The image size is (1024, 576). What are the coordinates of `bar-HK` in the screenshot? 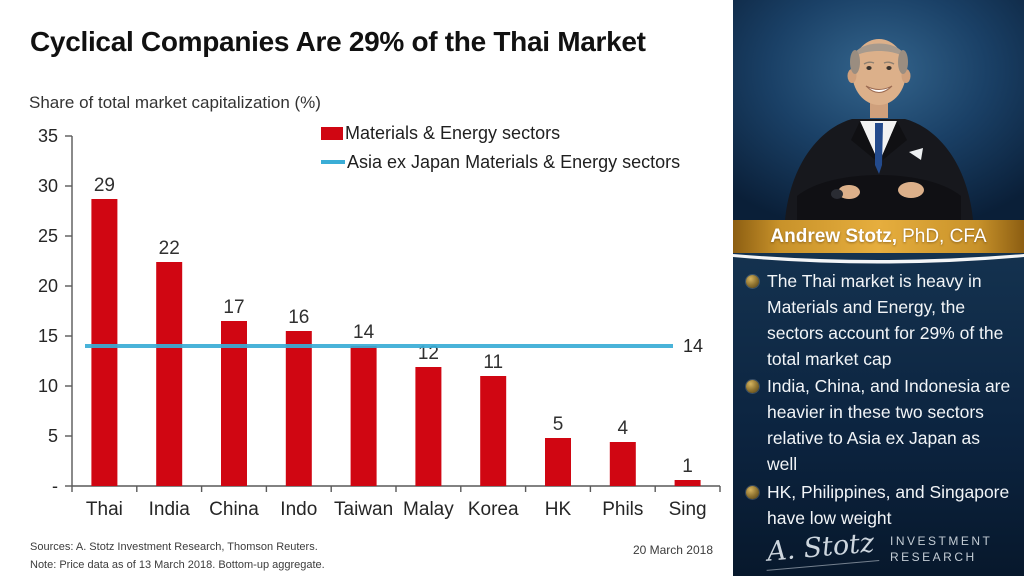 It's located at (558, 462).